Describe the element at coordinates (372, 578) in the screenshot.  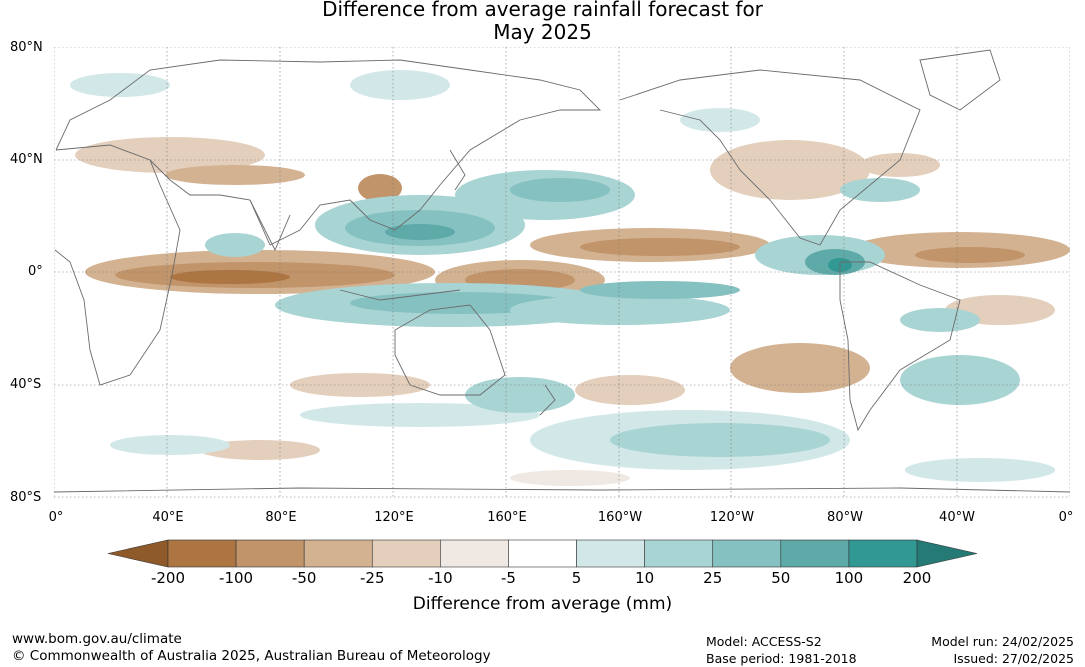
I see `colorbar-tick-label: -25` at that location.